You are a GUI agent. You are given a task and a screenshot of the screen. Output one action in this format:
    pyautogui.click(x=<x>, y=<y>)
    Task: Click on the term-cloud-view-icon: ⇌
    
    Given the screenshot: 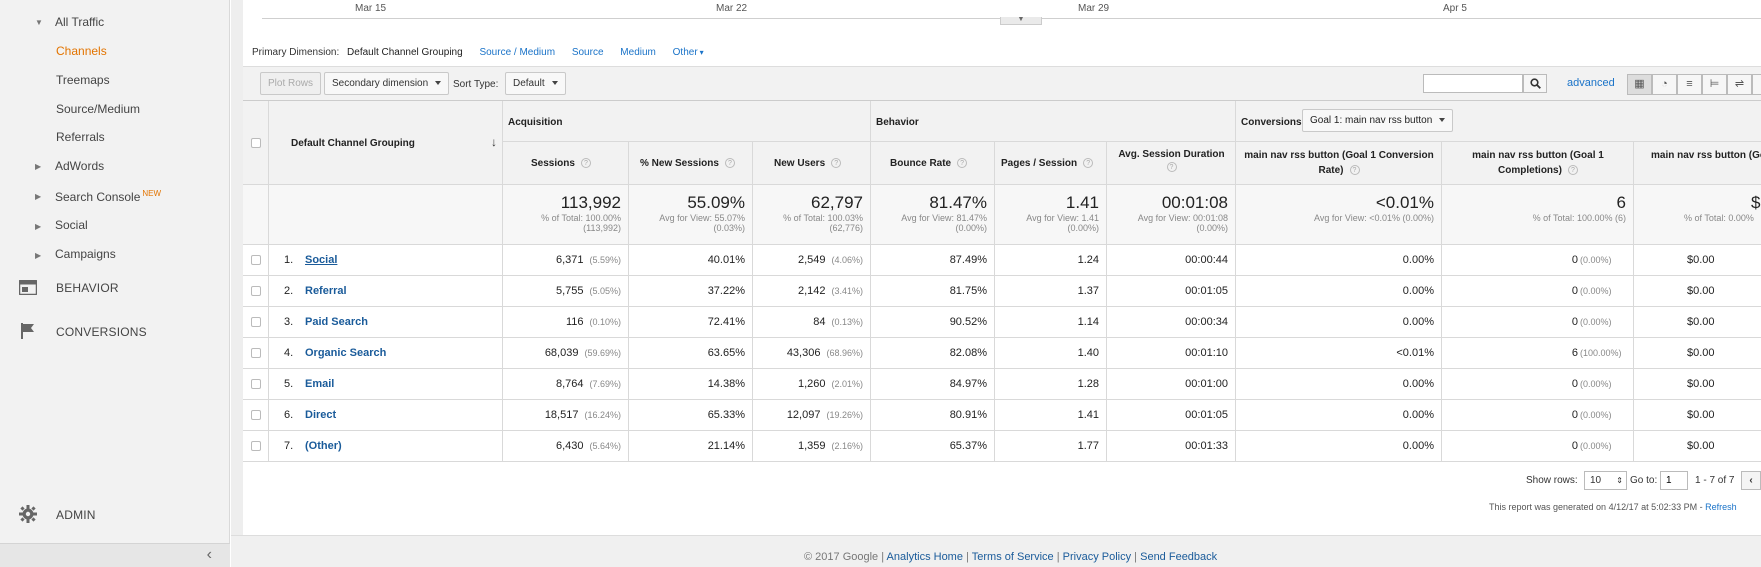 What is the action you would take?
    pyautogui.click(x=1739, y=84)
    